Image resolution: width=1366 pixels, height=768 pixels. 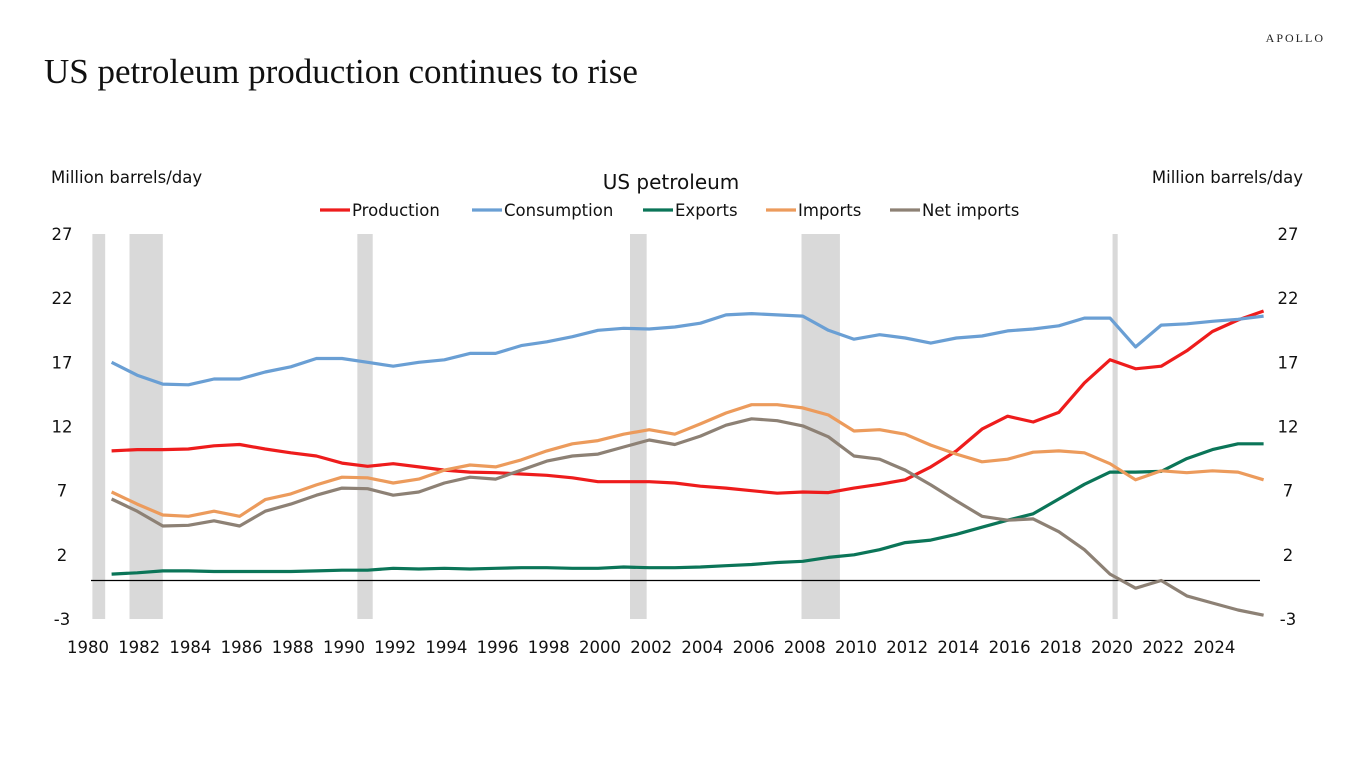 I want to click on x-tick-label: 1988, so click(x=293, y=647).